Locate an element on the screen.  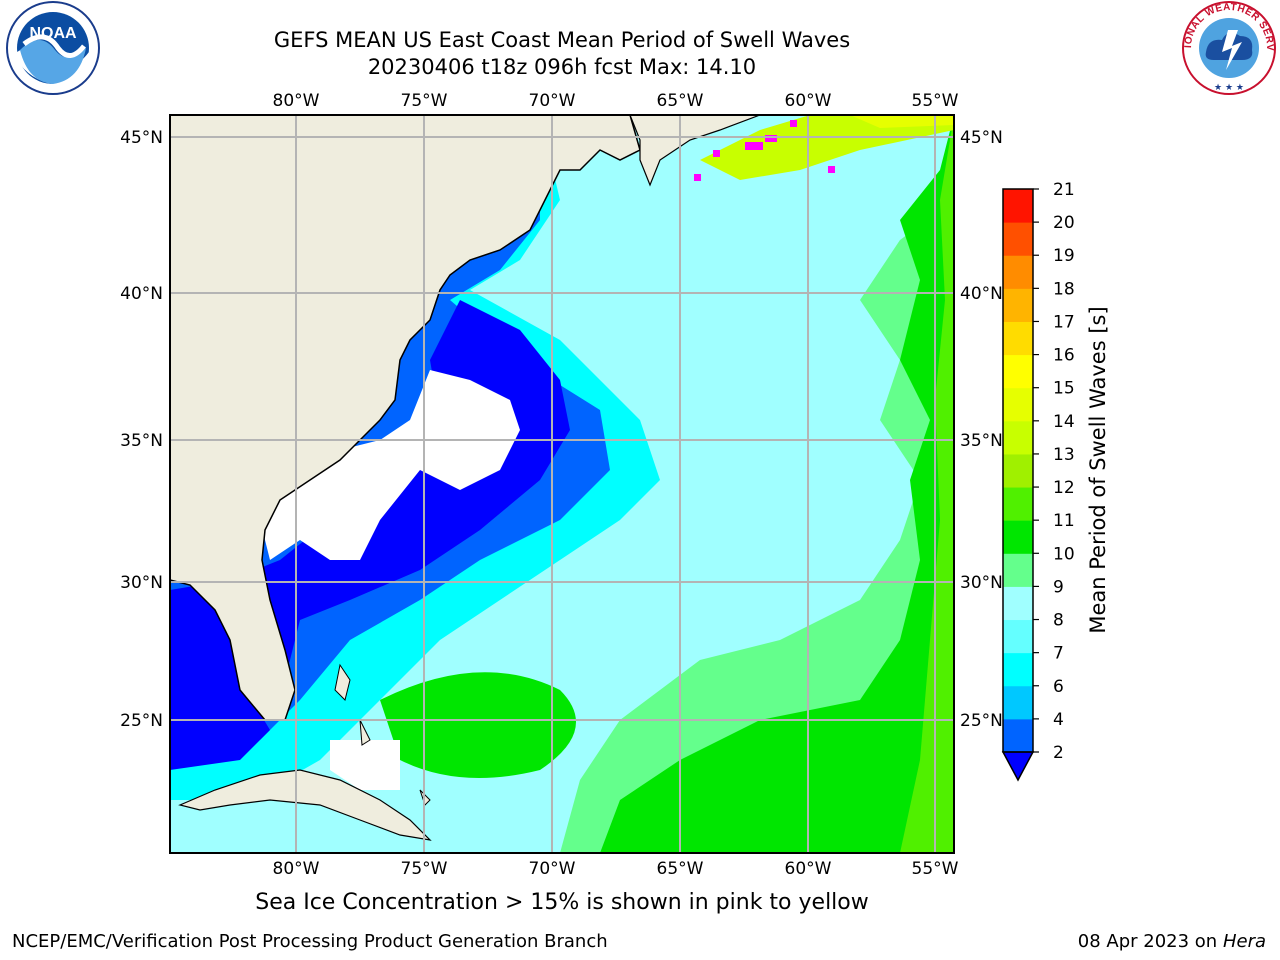
colorbar-extend-arrow is located at coordinates (1018, 766).